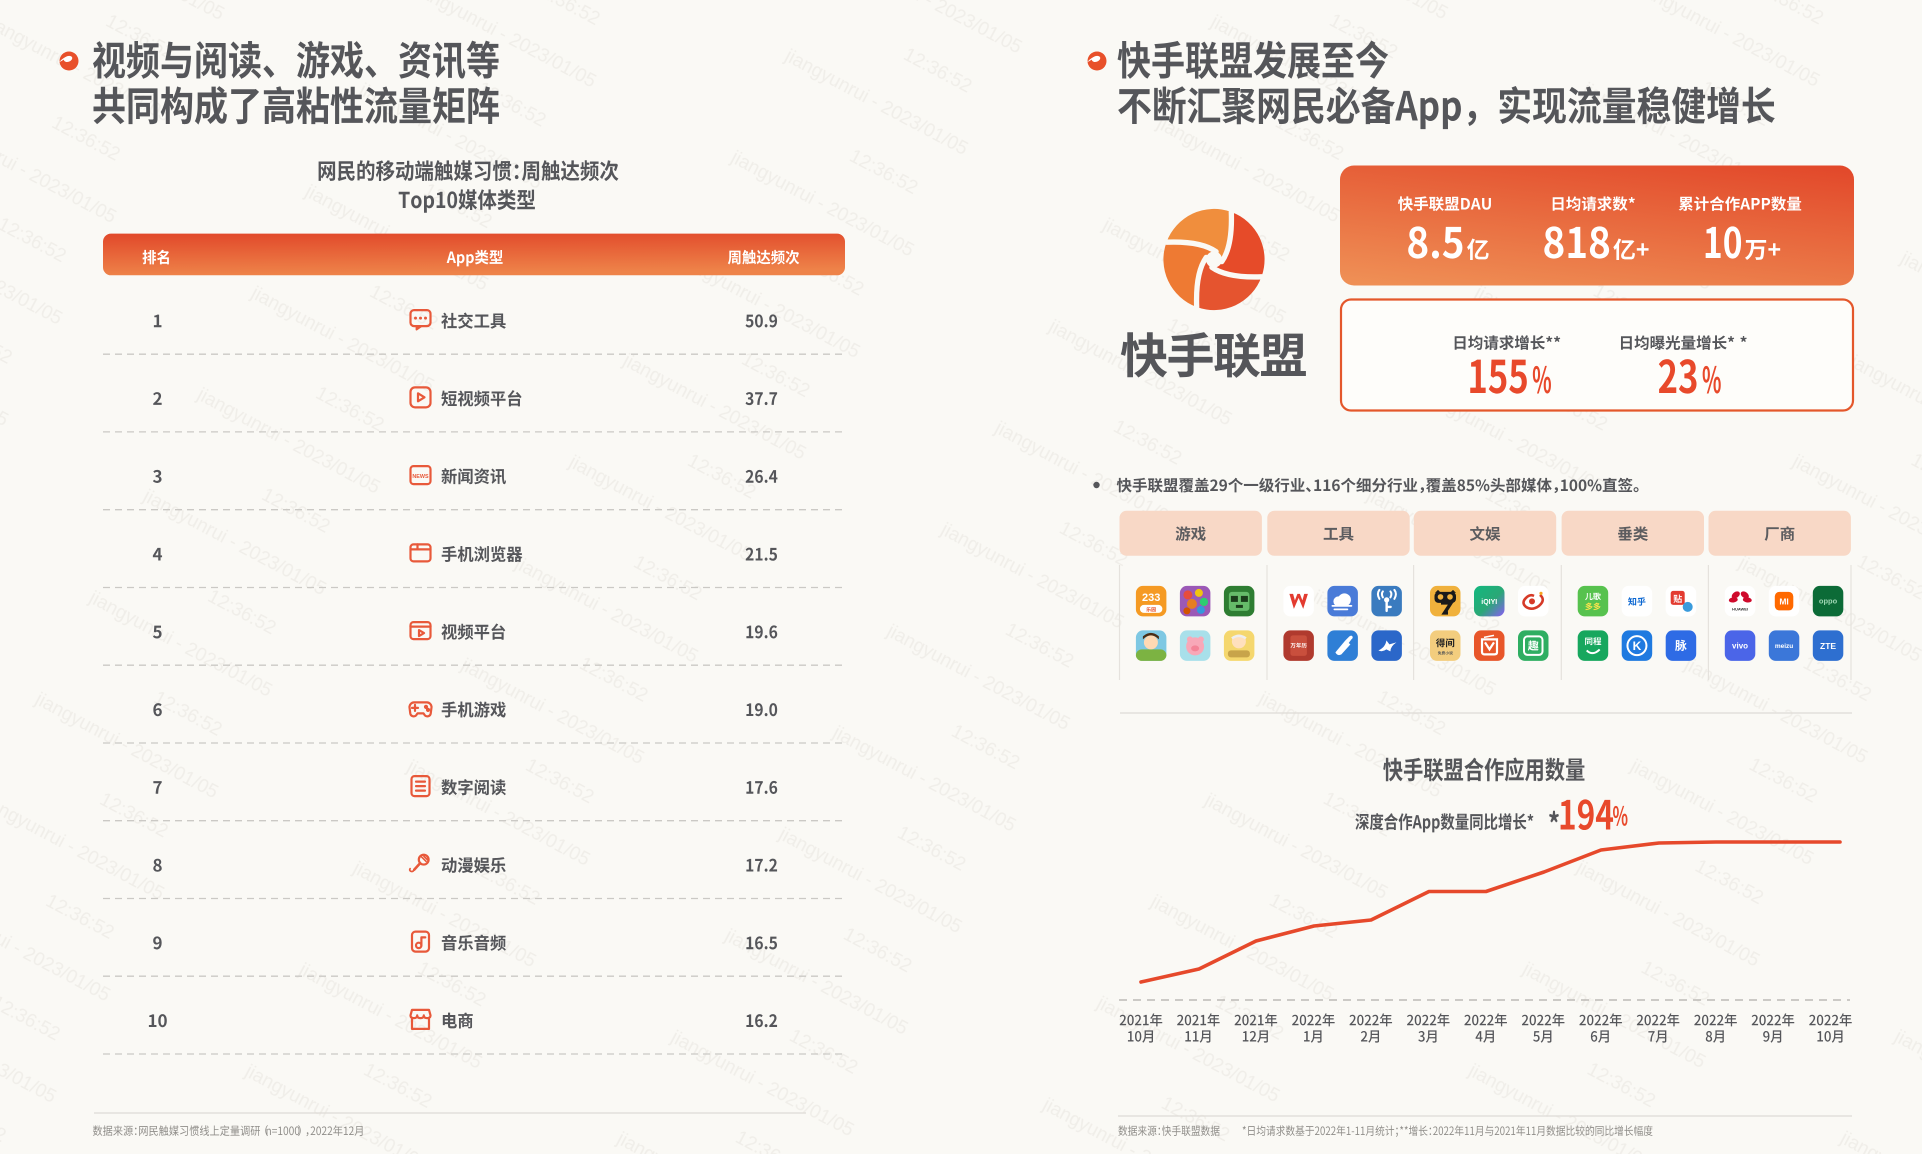 This screenshot has height=1154, width=1922. Describe the element at coordinates (1828, 600) in the screenshot. I see `svg-text: oppo` at that location.